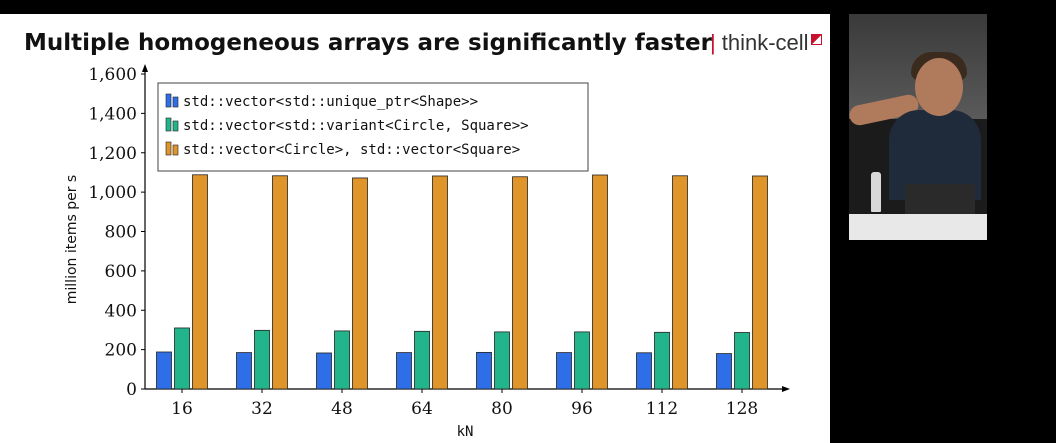 Image resolution: width=1056 pixels, height=443 pixels. Describe the element at coordinates (72, 239) in the screenshot. I see `y-axis-label: million items per s` at that location.